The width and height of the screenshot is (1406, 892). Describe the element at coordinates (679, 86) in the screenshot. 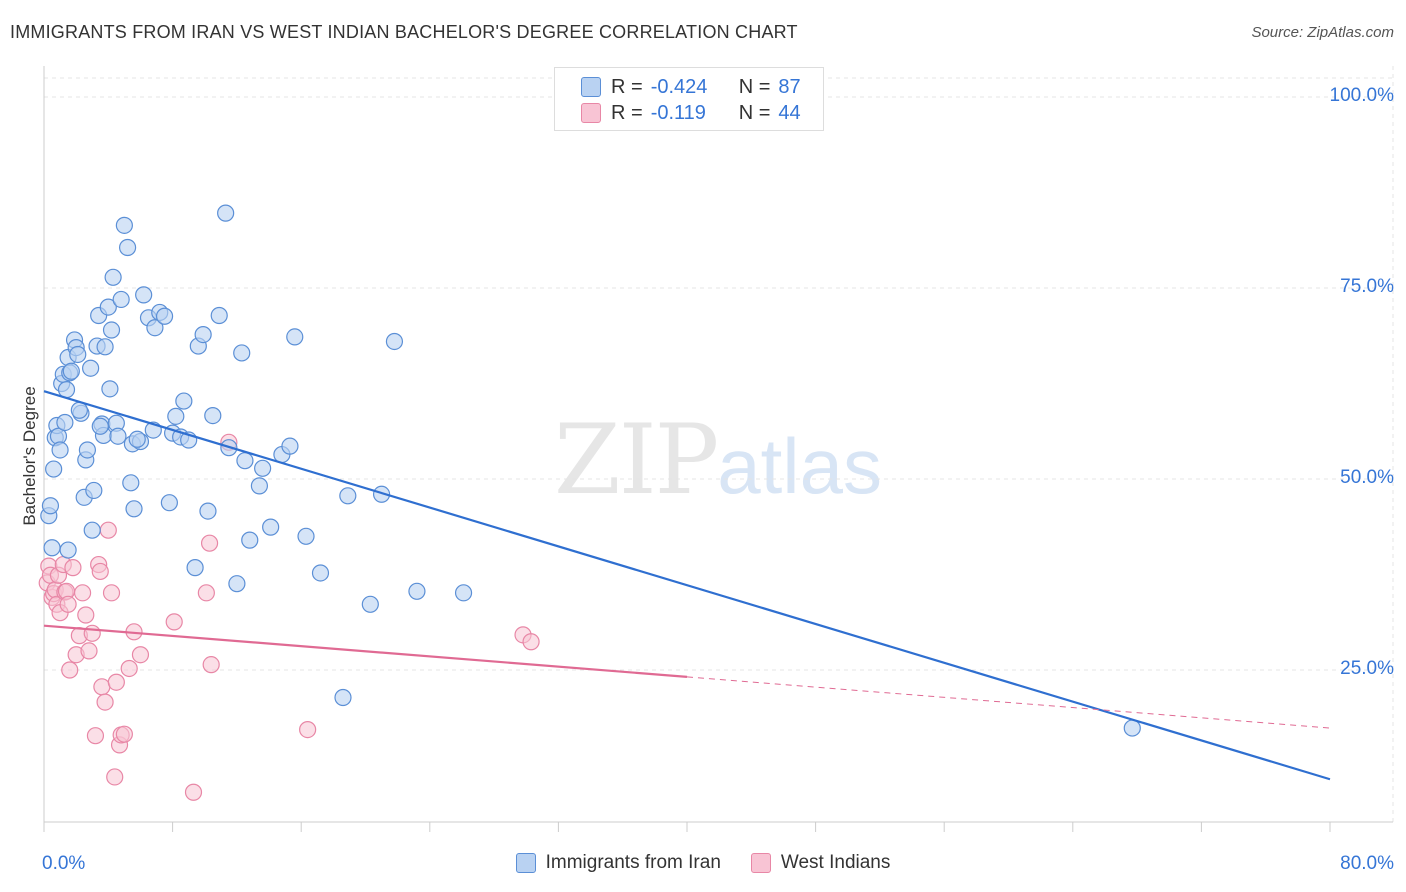

I see `r-value: -0.424` at that location.